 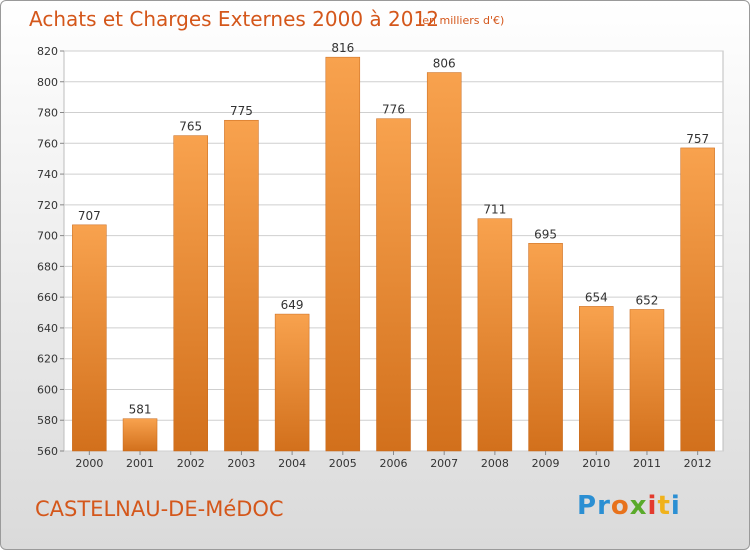 What do you see at coordinates (647, 300) in the screenshot?
I see `data-label-2011: 652` at bounding box center [647, 300].